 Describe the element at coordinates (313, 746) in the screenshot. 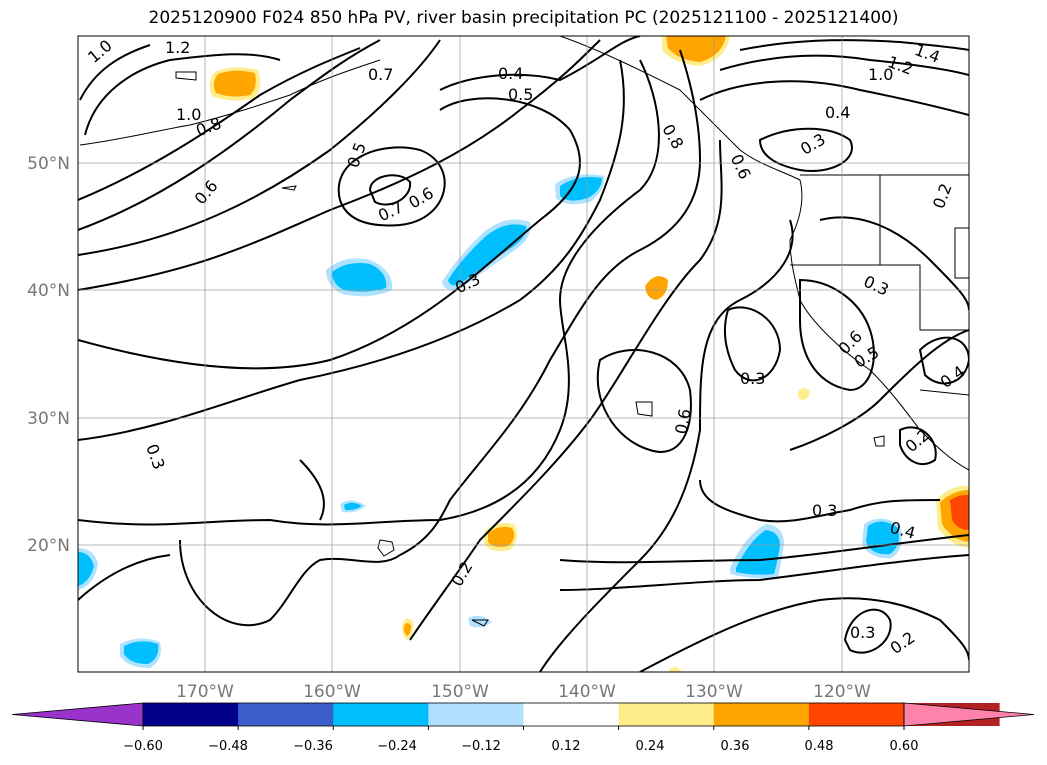

I see `colorbar-tick-label: −0.36` at that location.